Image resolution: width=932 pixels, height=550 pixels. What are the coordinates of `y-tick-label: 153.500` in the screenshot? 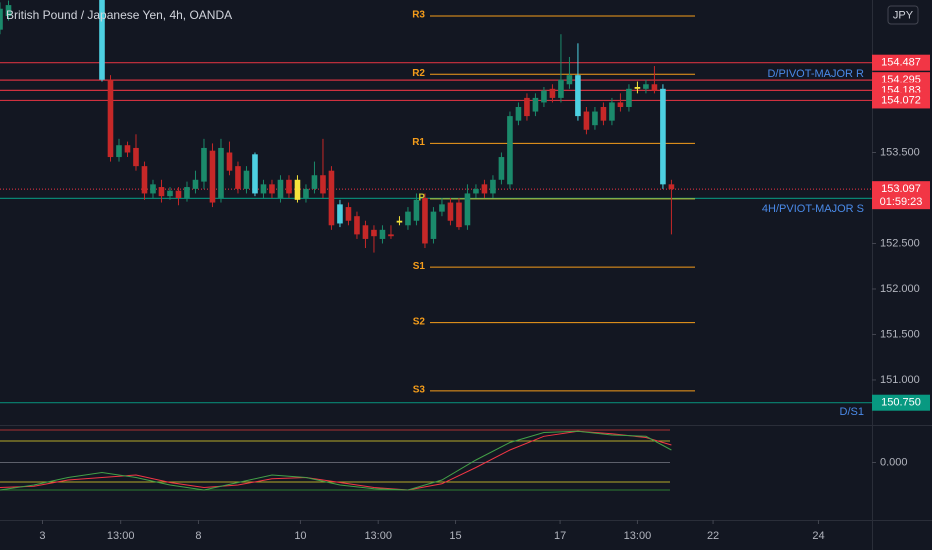 It's located at (900, 152).